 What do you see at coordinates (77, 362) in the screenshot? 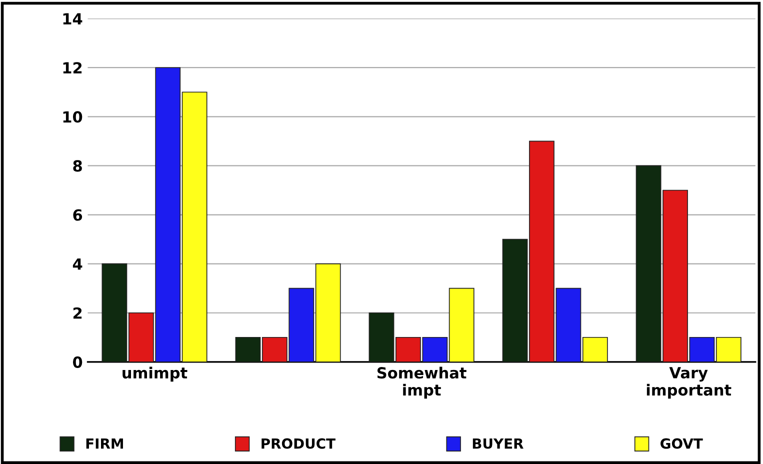
I see `y-tick-label: 0` at bounding box center [77, 362].